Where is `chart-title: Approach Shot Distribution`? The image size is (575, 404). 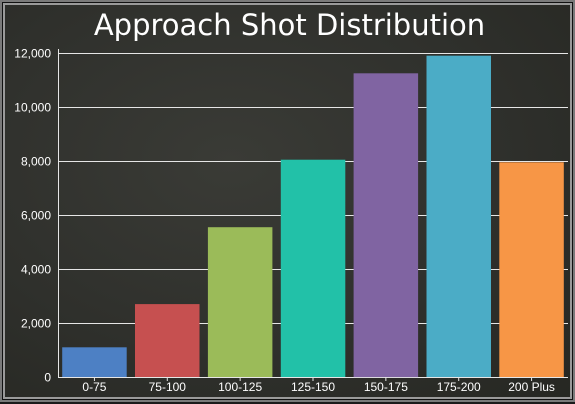 chart-title: Approach Shot Distribution is located at coordinates (289, 25).